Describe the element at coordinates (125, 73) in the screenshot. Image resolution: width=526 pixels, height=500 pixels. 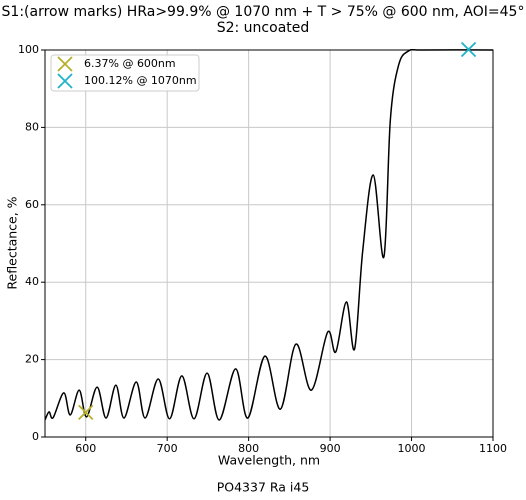
I see `legend-box` at that location.